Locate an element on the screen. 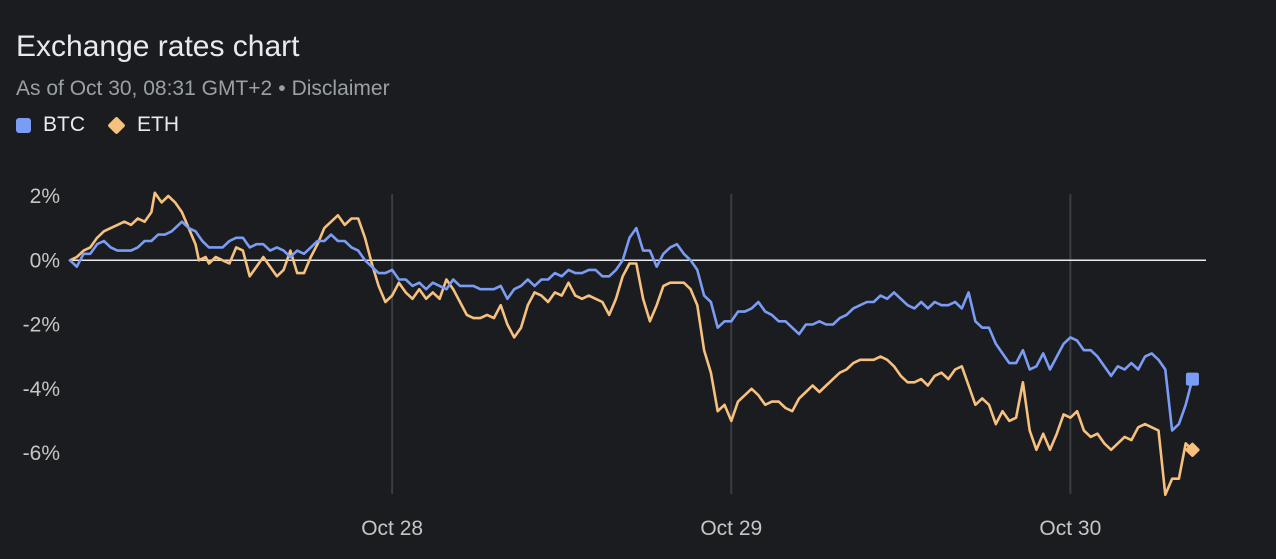 Image resolution: width=1276 pixels, height=559 pixels. x-tick-label: Oct 29 is located at coordinates (731, 528).